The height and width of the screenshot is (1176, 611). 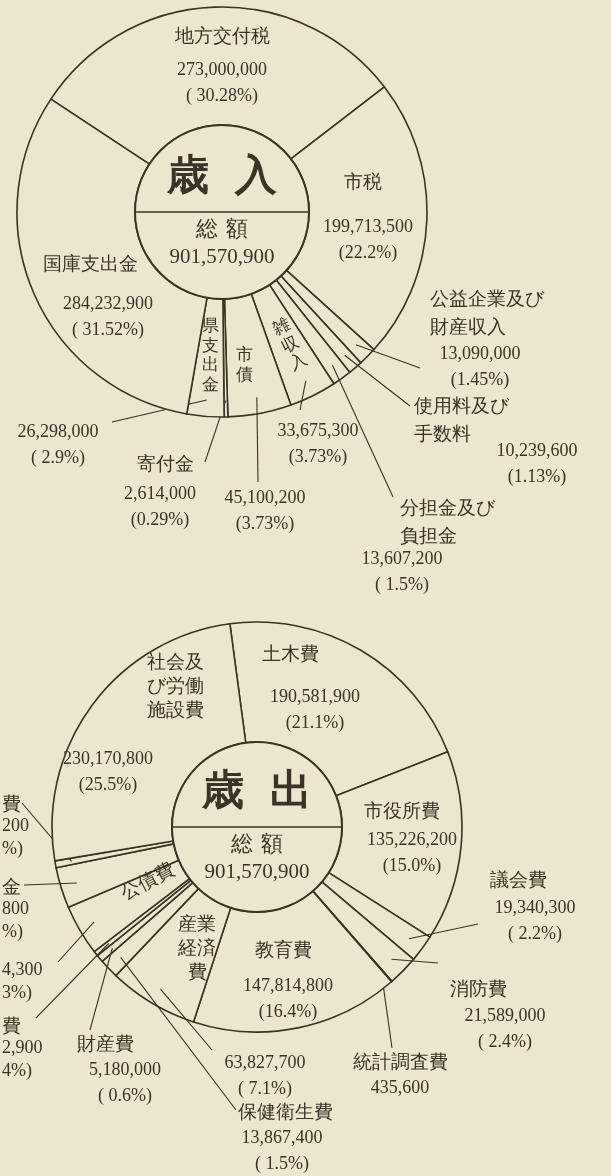 What do you see at coordinates (222, 36) in the screenshot?
I see `slice-label: 地方交付税` at bounding box center [222, 36].